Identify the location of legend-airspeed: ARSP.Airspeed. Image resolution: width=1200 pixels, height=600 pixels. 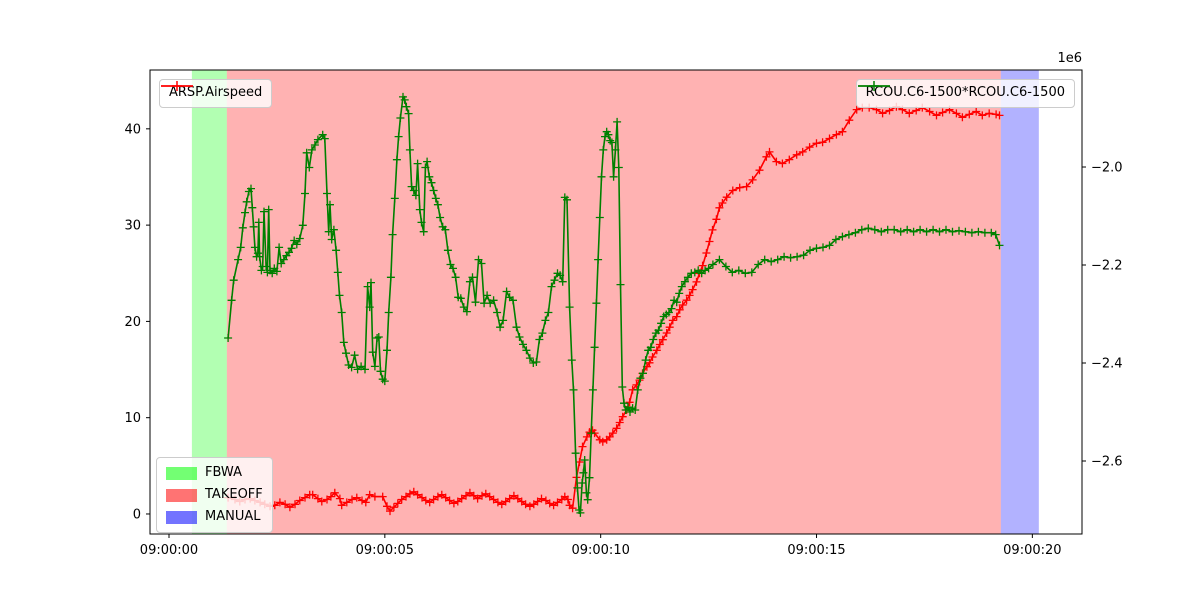
(216, 93).